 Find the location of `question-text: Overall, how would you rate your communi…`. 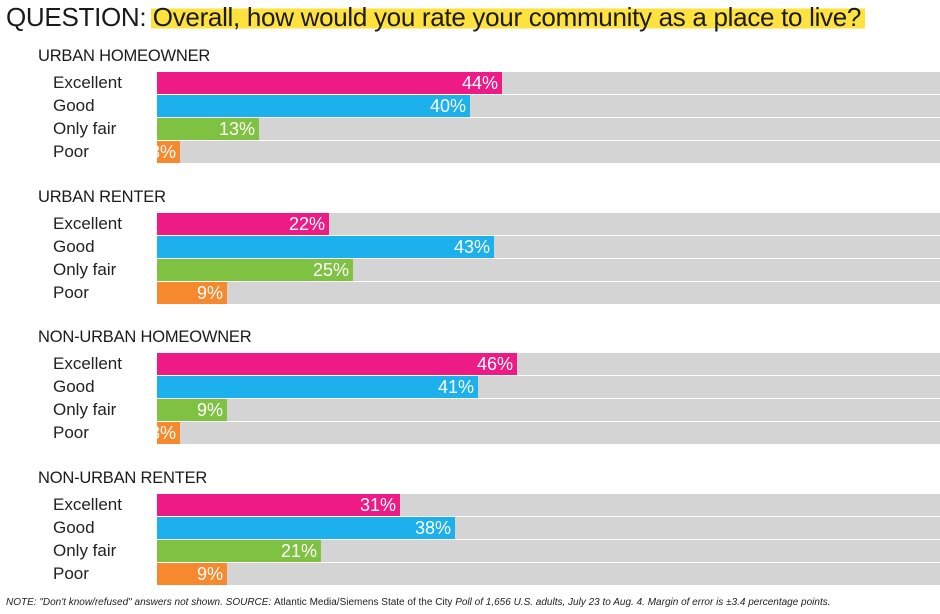

question-text: Overall, how would you rate your communi… is located at coordinates (508, 17).